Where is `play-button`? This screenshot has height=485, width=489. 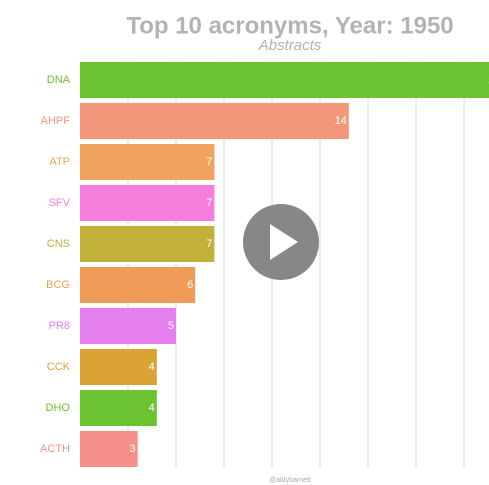
play-button is located at coordinates (281, 242).